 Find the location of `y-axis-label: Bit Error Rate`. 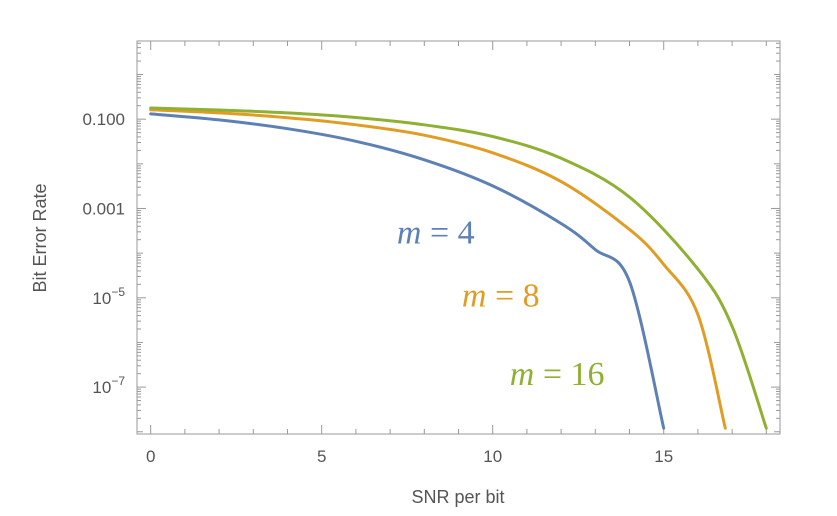

y-axis-label: Bit Error Rate is located at coordinates (40, 237).